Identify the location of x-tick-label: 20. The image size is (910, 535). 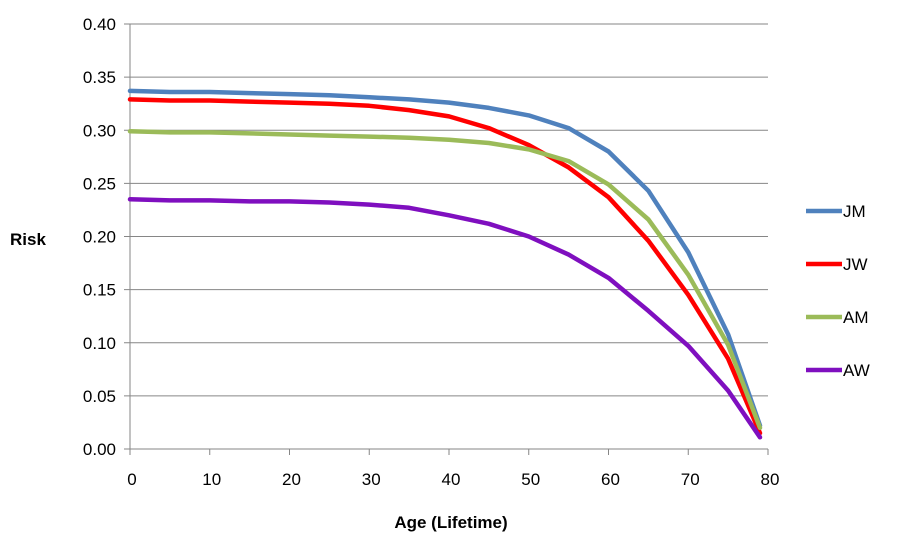
(291, 479).